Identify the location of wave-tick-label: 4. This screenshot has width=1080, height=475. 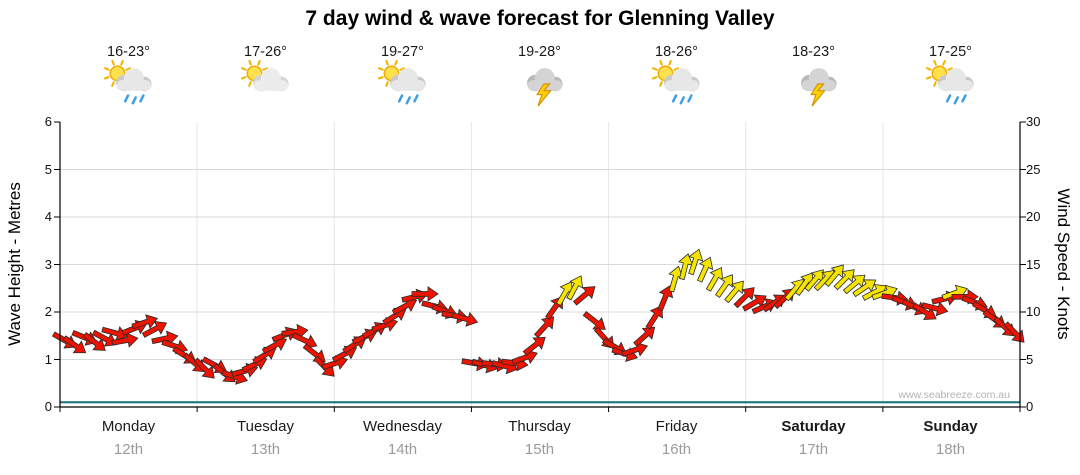
(48, 216).